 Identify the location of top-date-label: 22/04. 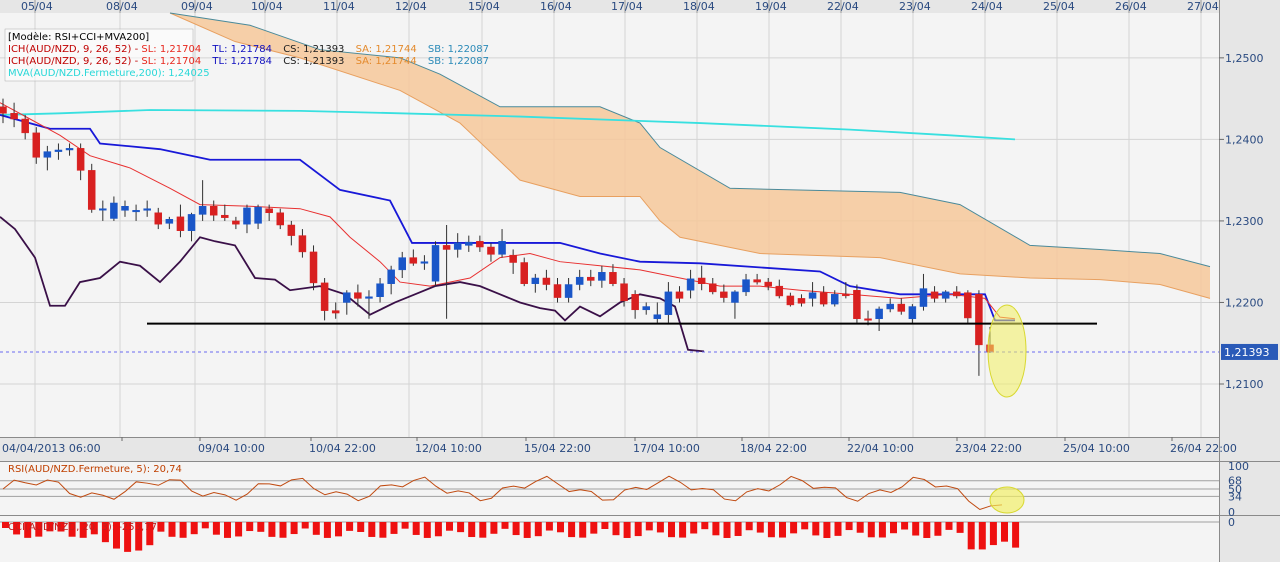
(843, 6).